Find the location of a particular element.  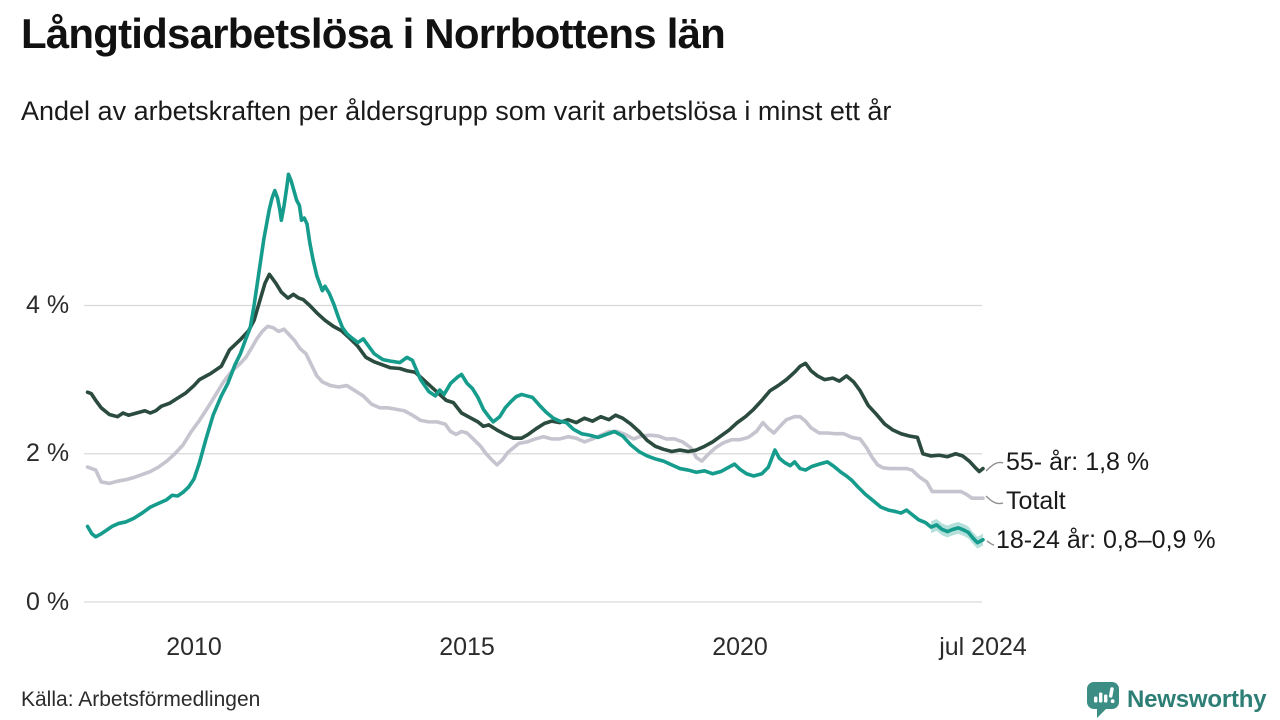

y-axis-tick-4pct: 4 % is located at coordinates (48, 305).